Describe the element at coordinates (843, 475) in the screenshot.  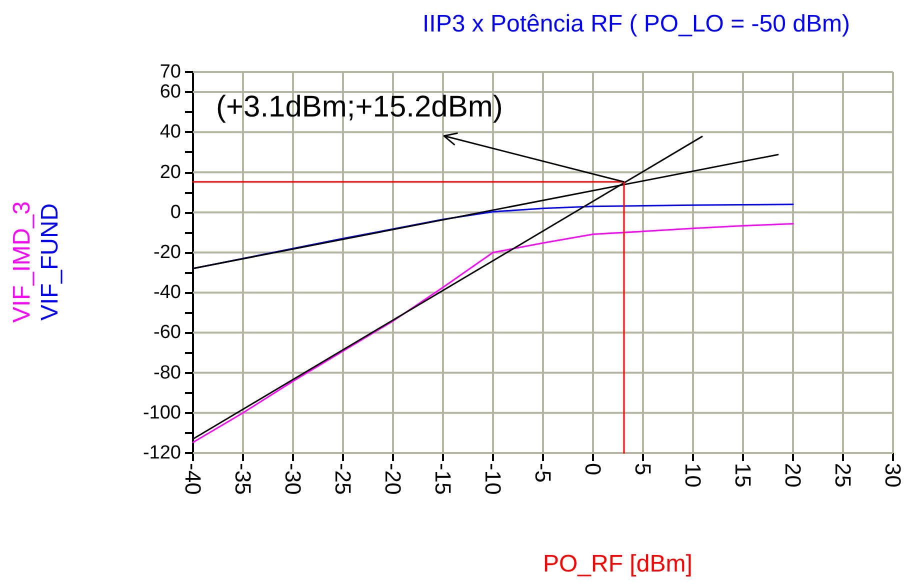
I see `x-tick-label: 25` at that location.